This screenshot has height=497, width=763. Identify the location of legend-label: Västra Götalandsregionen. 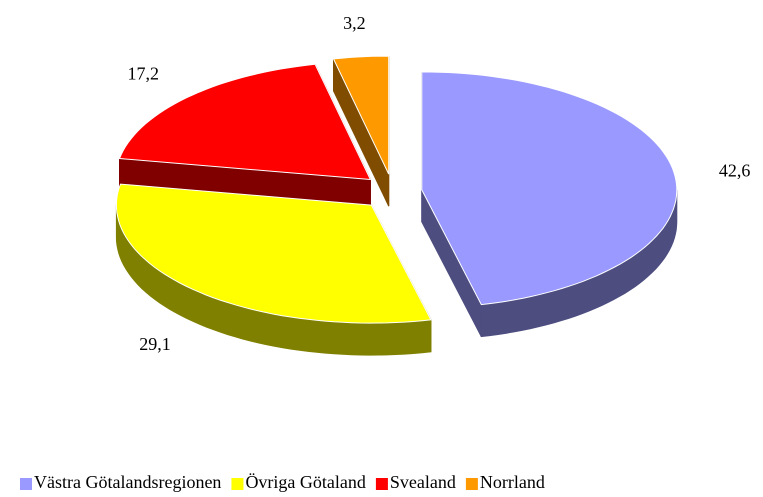
(127, 482).